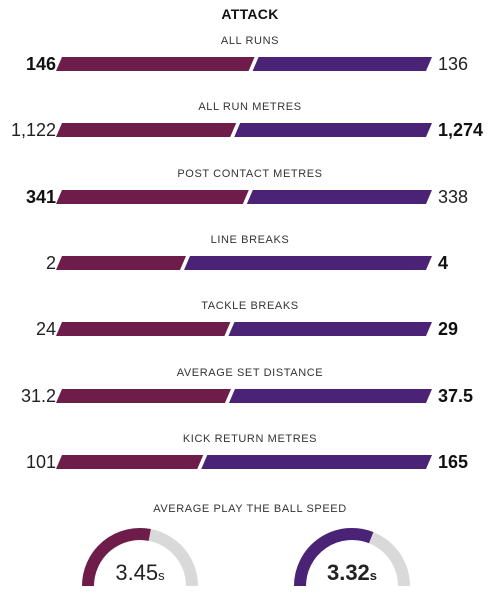 Image resolution: width=500 pixels, height=608 pixels. Describe the element at coordinates (453, 197) in the screenshot. I see `away-value: 338` at that location.